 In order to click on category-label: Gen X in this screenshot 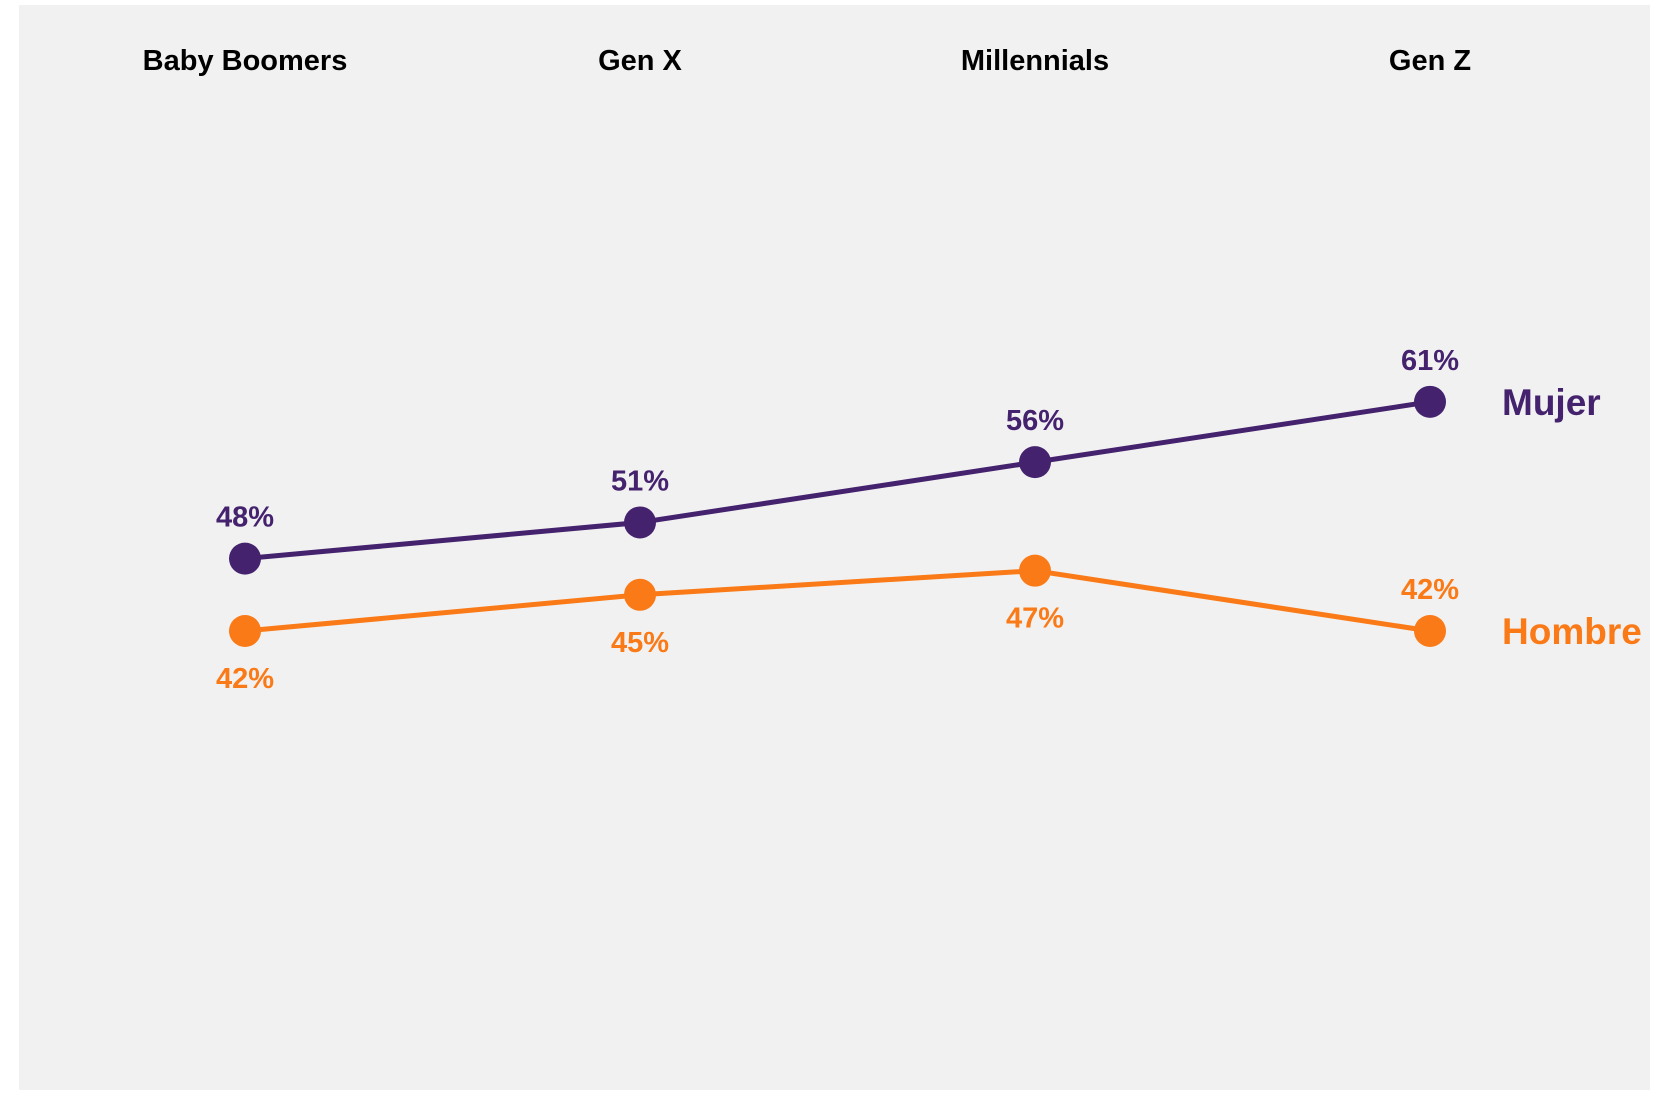, I will do `click(640, 61)`.